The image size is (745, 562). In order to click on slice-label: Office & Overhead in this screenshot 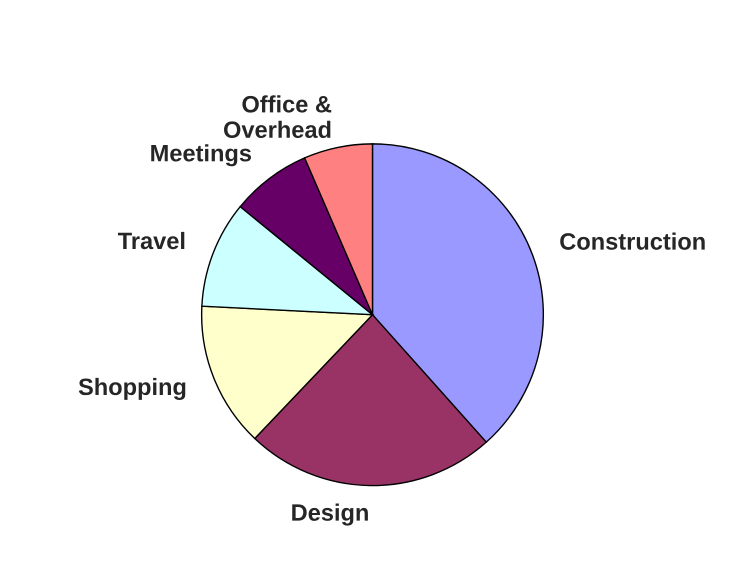, I will do `click(278, 116)`.